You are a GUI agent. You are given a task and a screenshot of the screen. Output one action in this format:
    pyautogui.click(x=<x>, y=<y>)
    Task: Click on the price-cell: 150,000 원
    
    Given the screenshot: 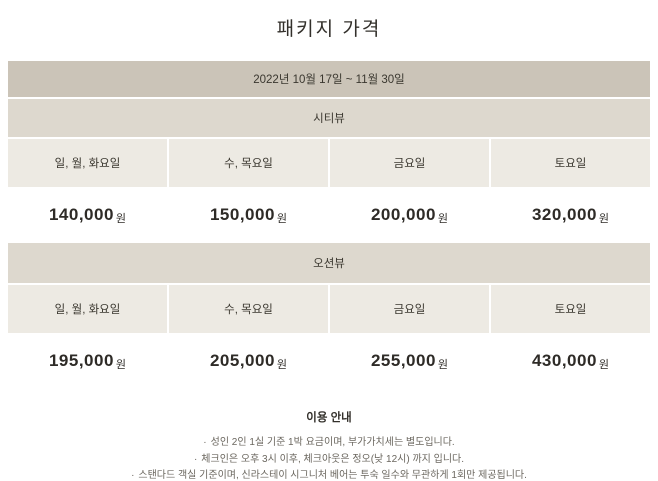 What is the action you would take?
    pyautogui.click(x=248, y=215)
    